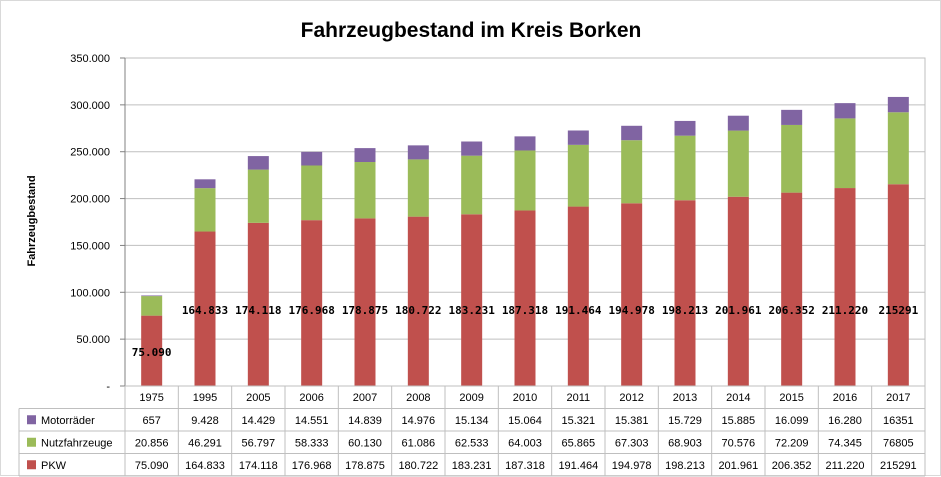  Describe the element at coordinates (312, 193) in the screenshot. I see `bar-nutzfahrzeuge-2006` at that location.